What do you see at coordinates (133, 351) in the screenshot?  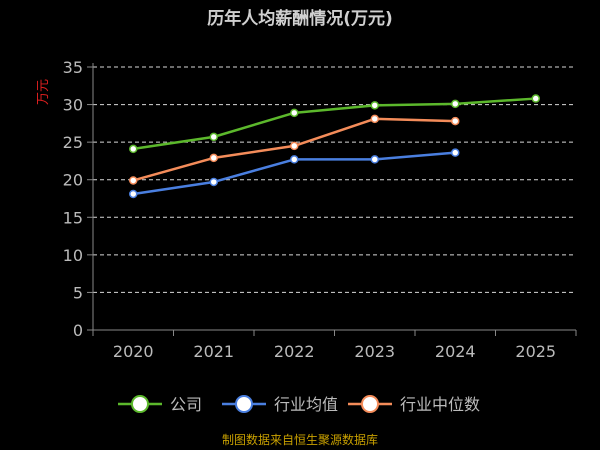 I see `x-tick-label: 2020` at bounding box center [133, 351].